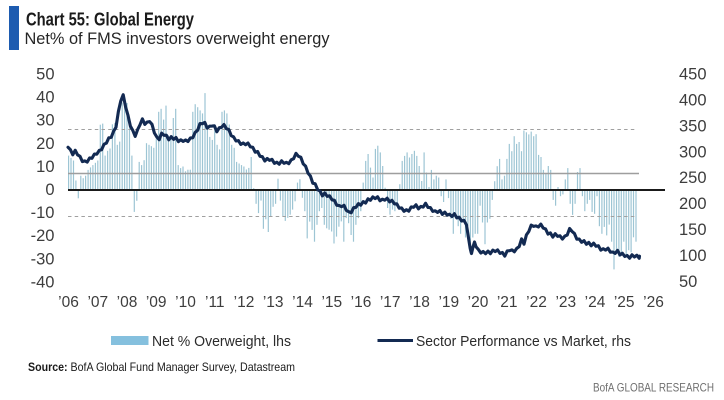 The image size is (724, 400). What do you see at coordinates (448, 302) in the screenshot?
I see `svg-text: ’19` at bounding box center [448, 302].